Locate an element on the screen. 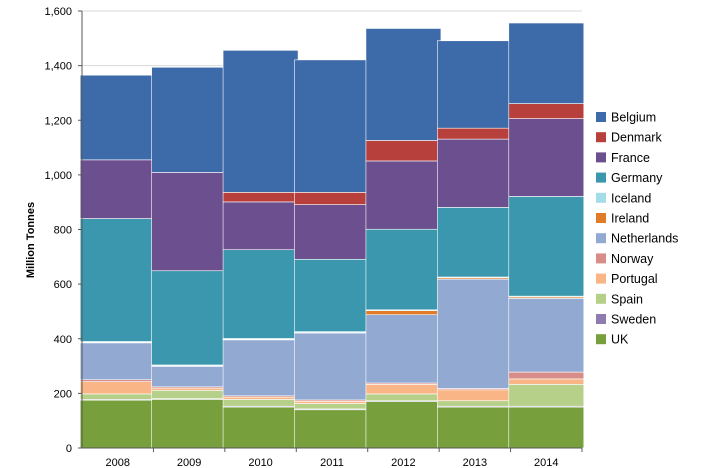  legend-label-belgium: Belgium is located at coordinates (633, 118).